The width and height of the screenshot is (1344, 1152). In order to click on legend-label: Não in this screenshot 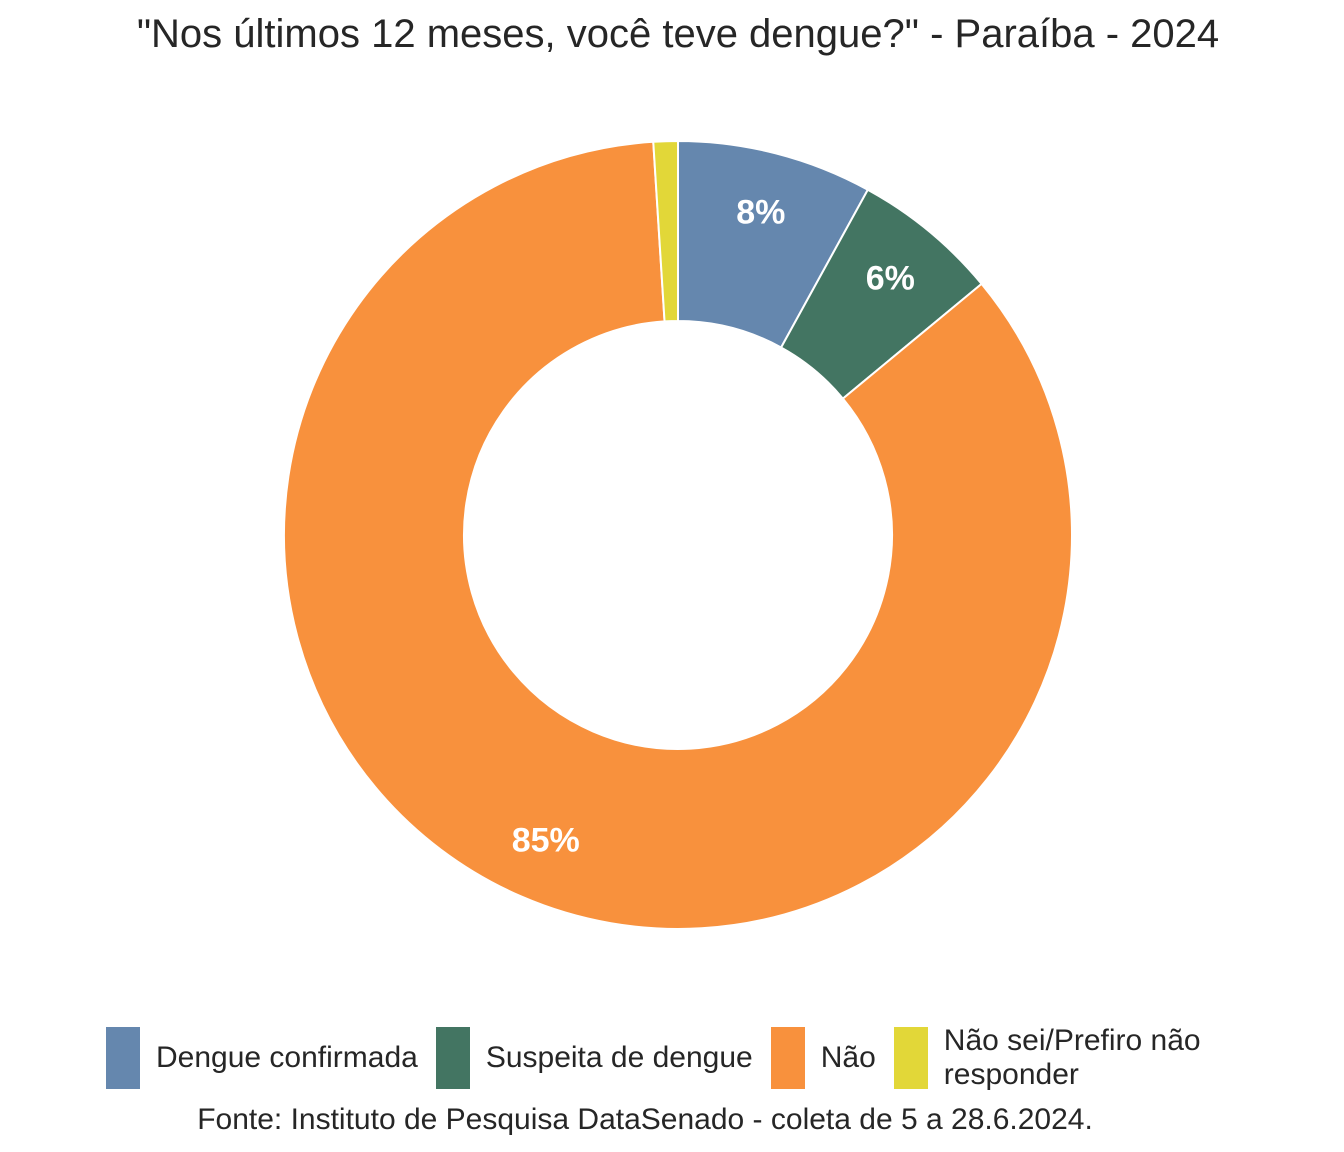, I will do `click(848, 1057)`.